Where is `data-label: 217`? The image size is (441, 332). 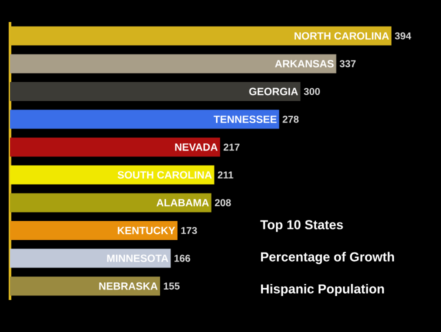 data-label: 217 is located at coordinates (232, 147).